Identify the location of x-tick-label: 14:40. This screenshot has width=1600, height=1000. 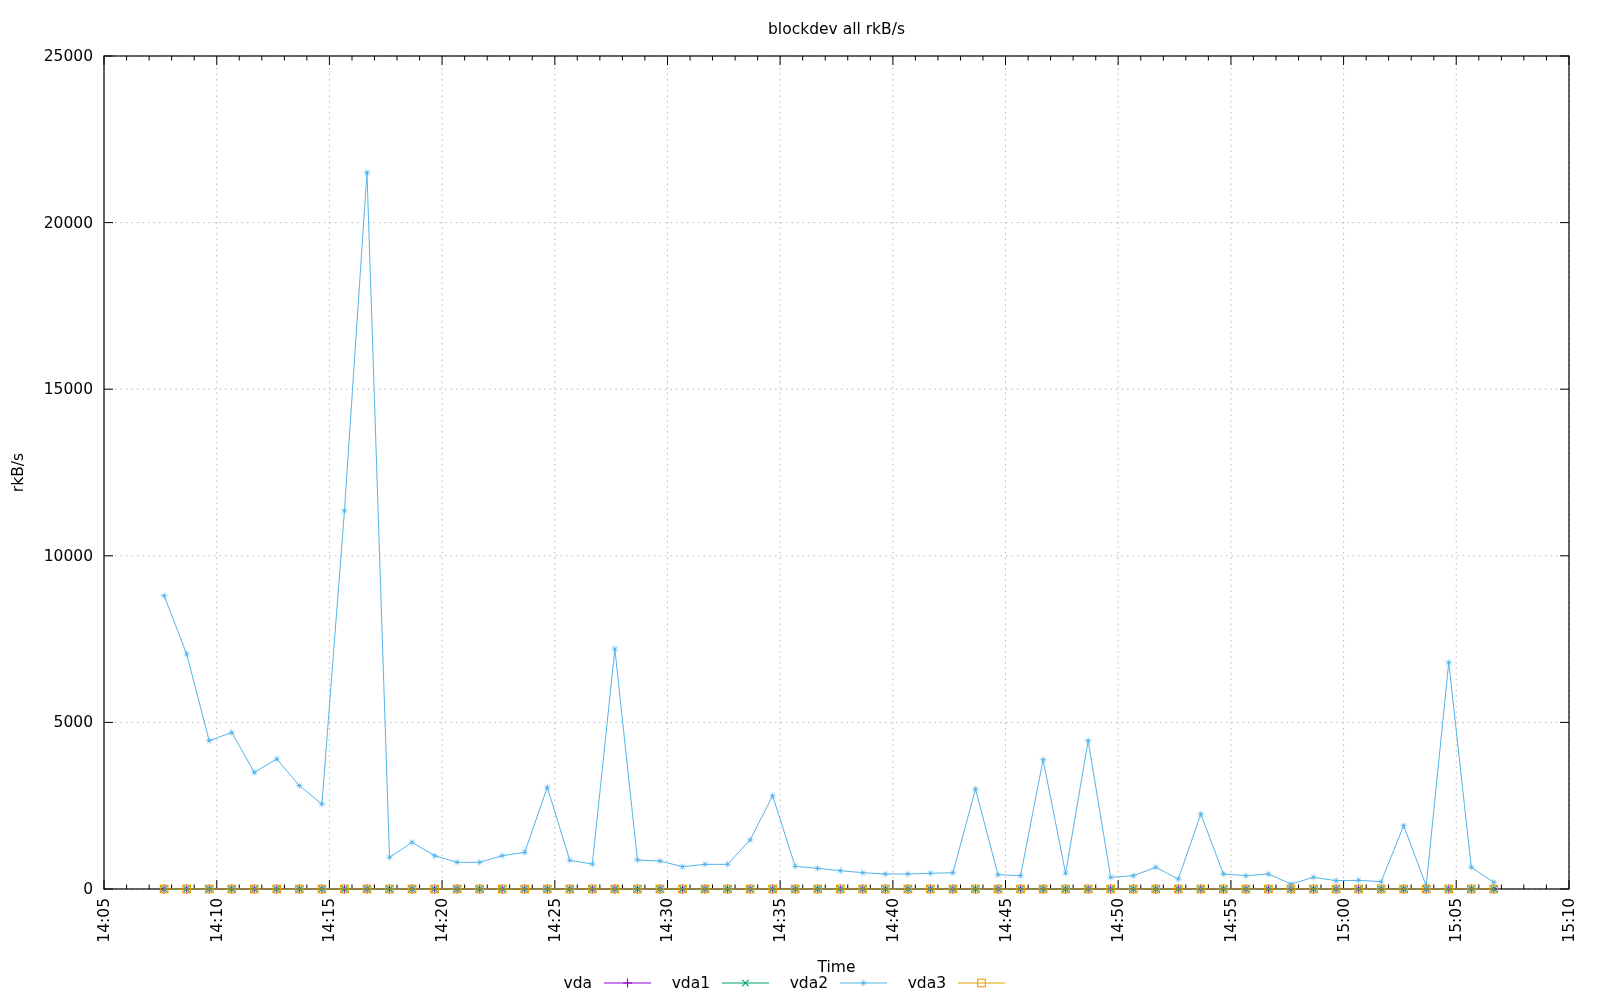
(892, 920).